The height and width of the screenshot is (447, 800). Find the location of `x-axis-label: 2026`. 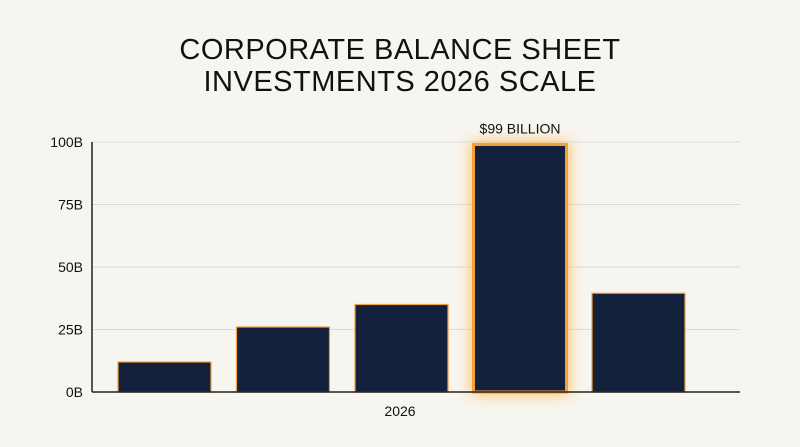

x-axis-label: 2026 is located at coordinates (399, 411).